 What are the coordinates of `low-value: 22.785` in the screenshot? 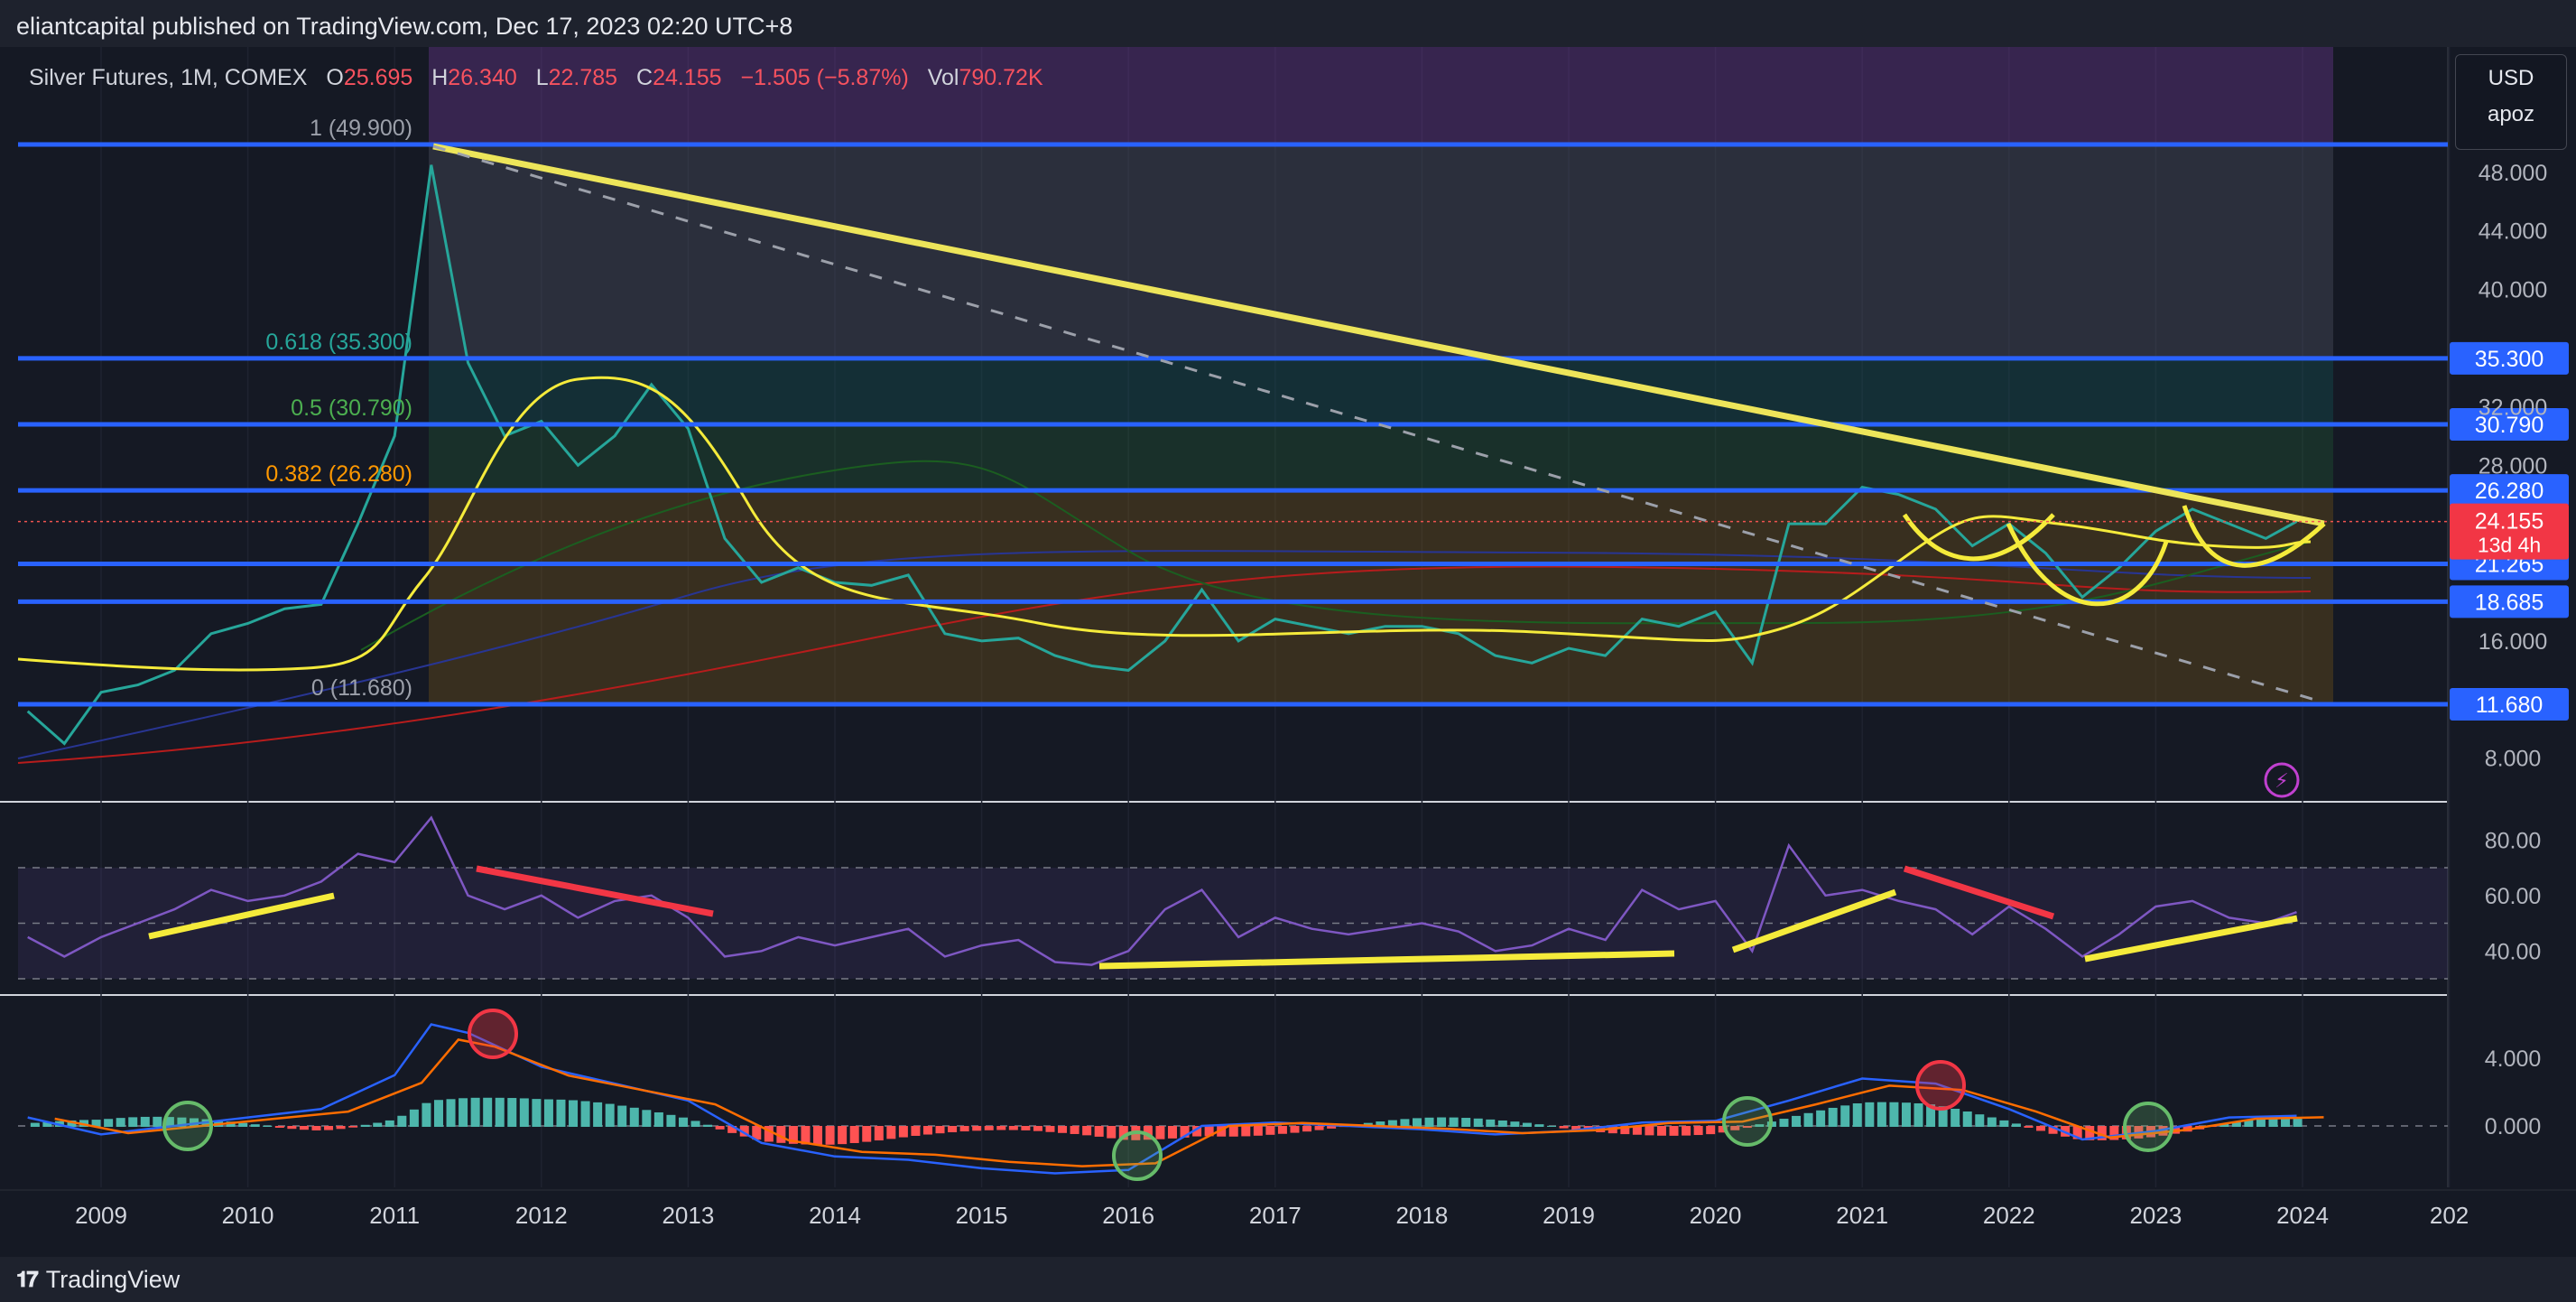 It's located at (583, 77).